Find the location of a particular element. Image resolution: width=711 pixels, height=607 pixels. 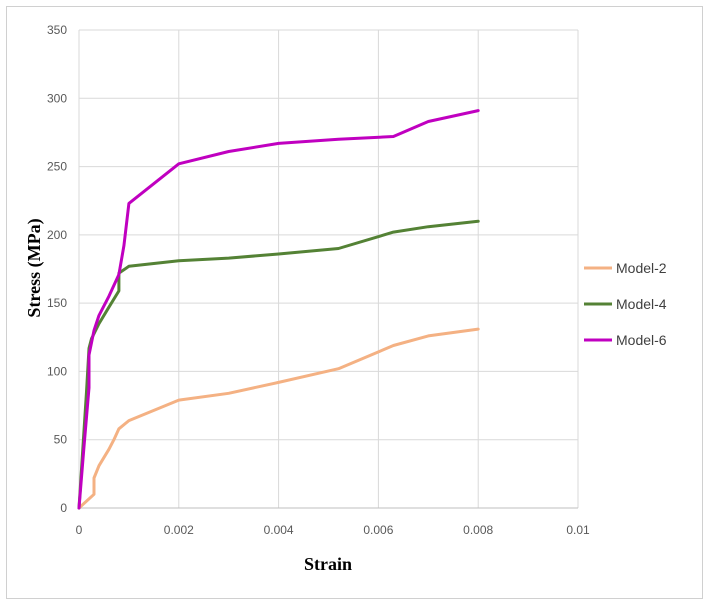

x-tick-label: 0.01 is located at coordinates (578, 530).